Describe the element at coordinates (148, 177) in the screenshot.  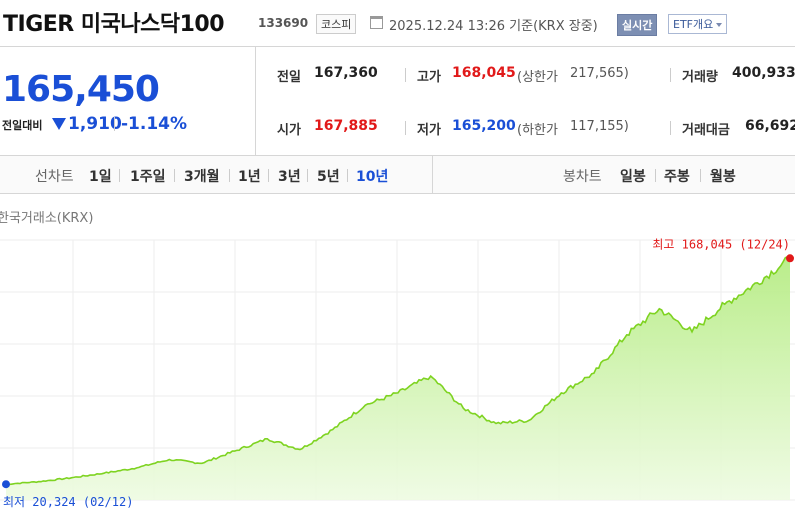
I see `tab-1w: 1주일` at that location.